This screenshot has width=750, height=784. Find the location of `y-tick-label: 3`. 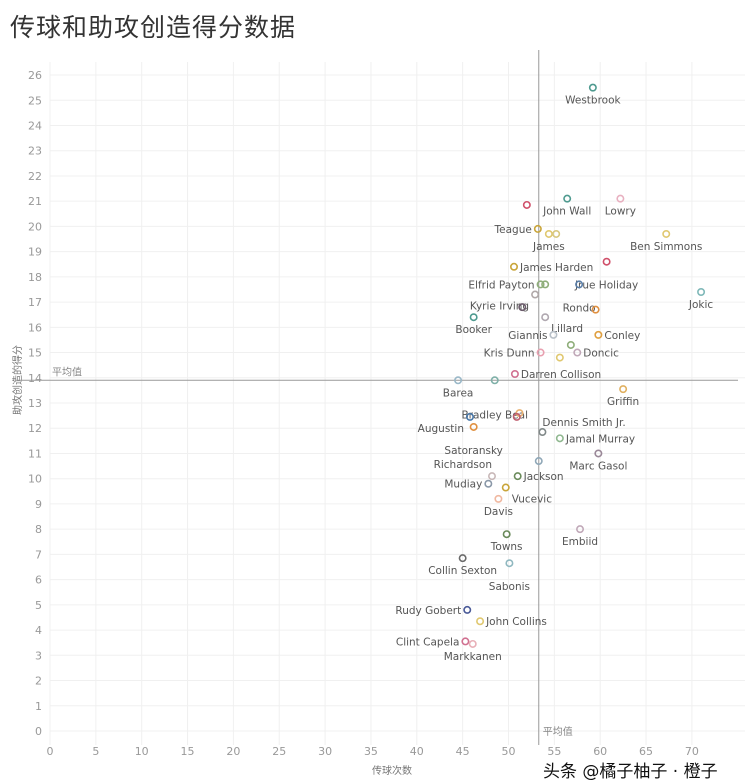

y-tick-label: 3 is located at coordinates (38, 655).